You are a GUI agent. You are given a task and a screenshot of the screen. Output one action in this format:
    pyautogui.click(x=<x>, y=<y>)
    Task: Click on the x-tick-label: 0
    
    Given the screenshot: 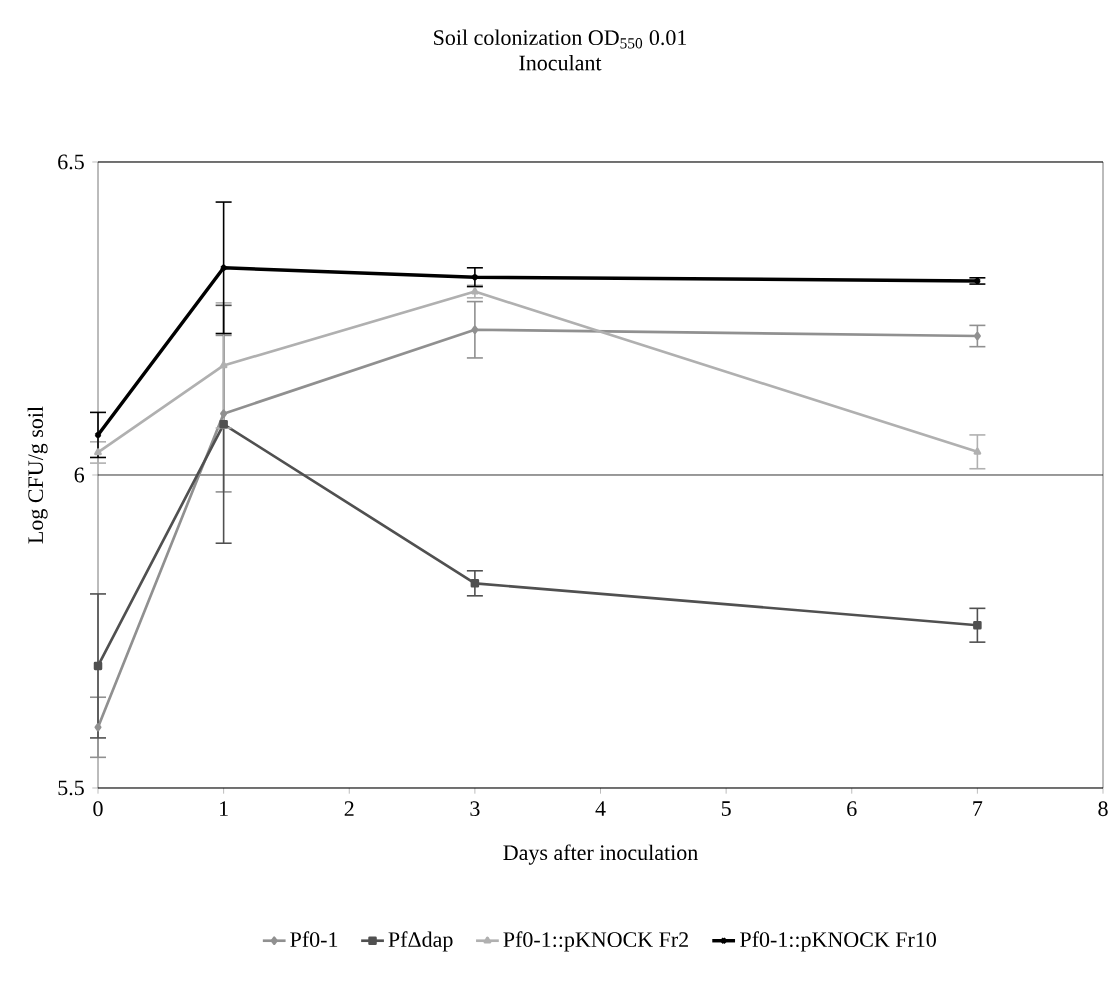 What is the action you would take?
    pyautogui.click(x=98, y=809)
    